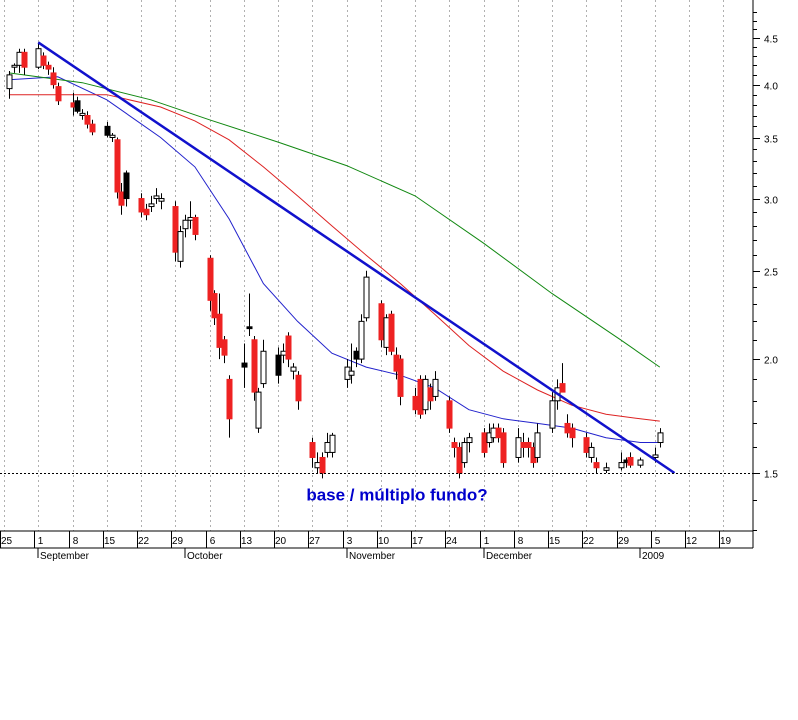  Describe the element at coordinates (213, 541) in the screenshot. I see `x-tick-label: 6` at that location.